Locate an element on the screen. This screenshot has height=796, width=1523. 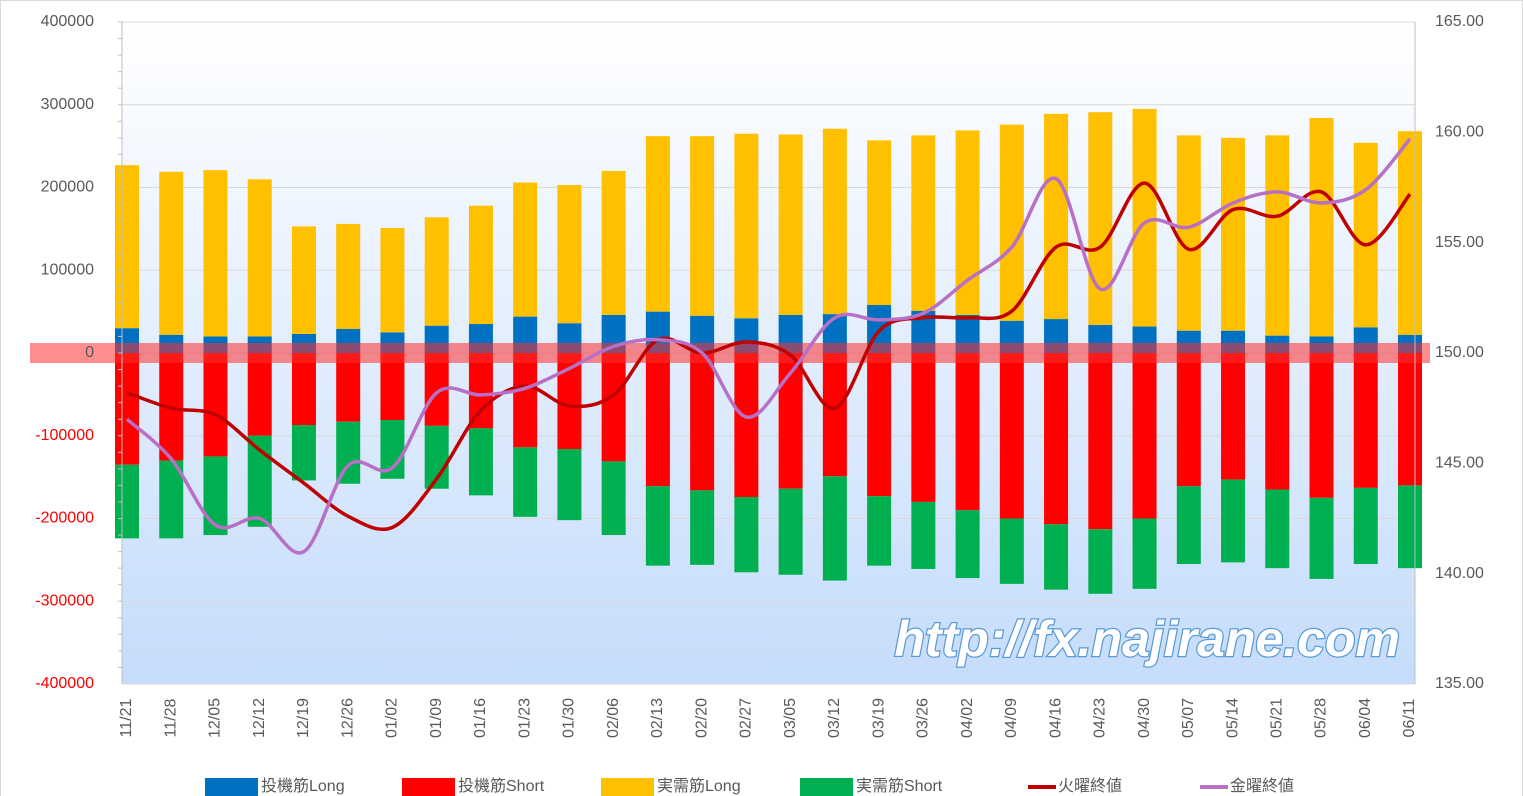
x-tick-label: 01/02 is located at coordinates (392, 718).